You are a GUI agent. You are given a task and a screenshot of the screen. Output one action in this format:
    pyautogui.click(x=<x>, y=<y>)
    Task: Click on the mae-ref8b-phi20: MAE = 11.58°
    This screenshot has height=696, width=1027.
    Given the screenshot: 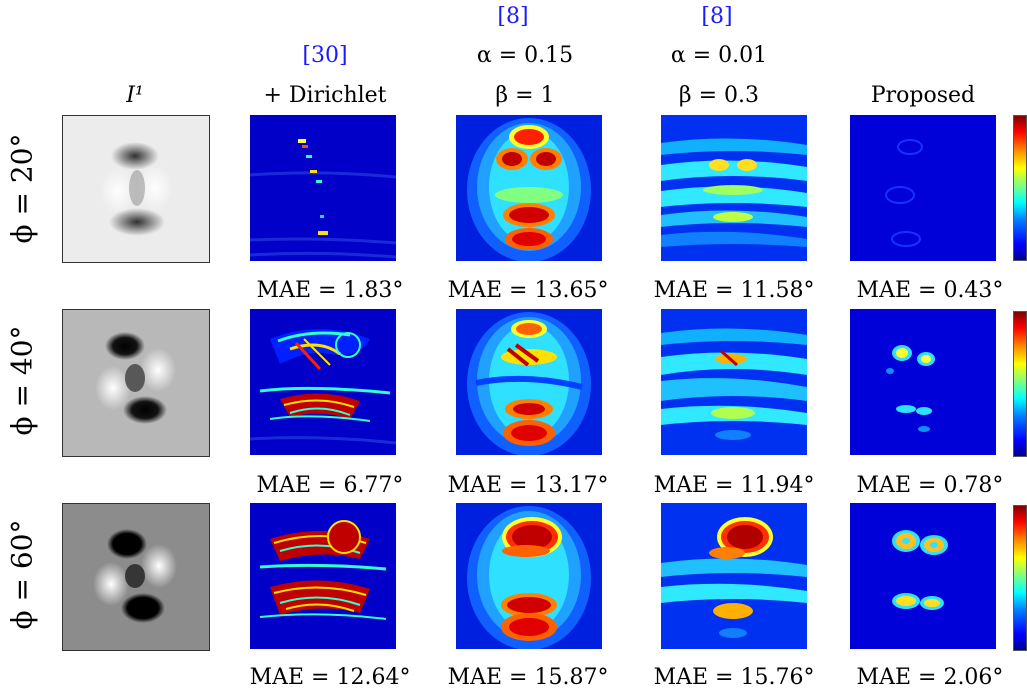 What is the action you would take?
    pyautogui.click(x=734, y=290)
    